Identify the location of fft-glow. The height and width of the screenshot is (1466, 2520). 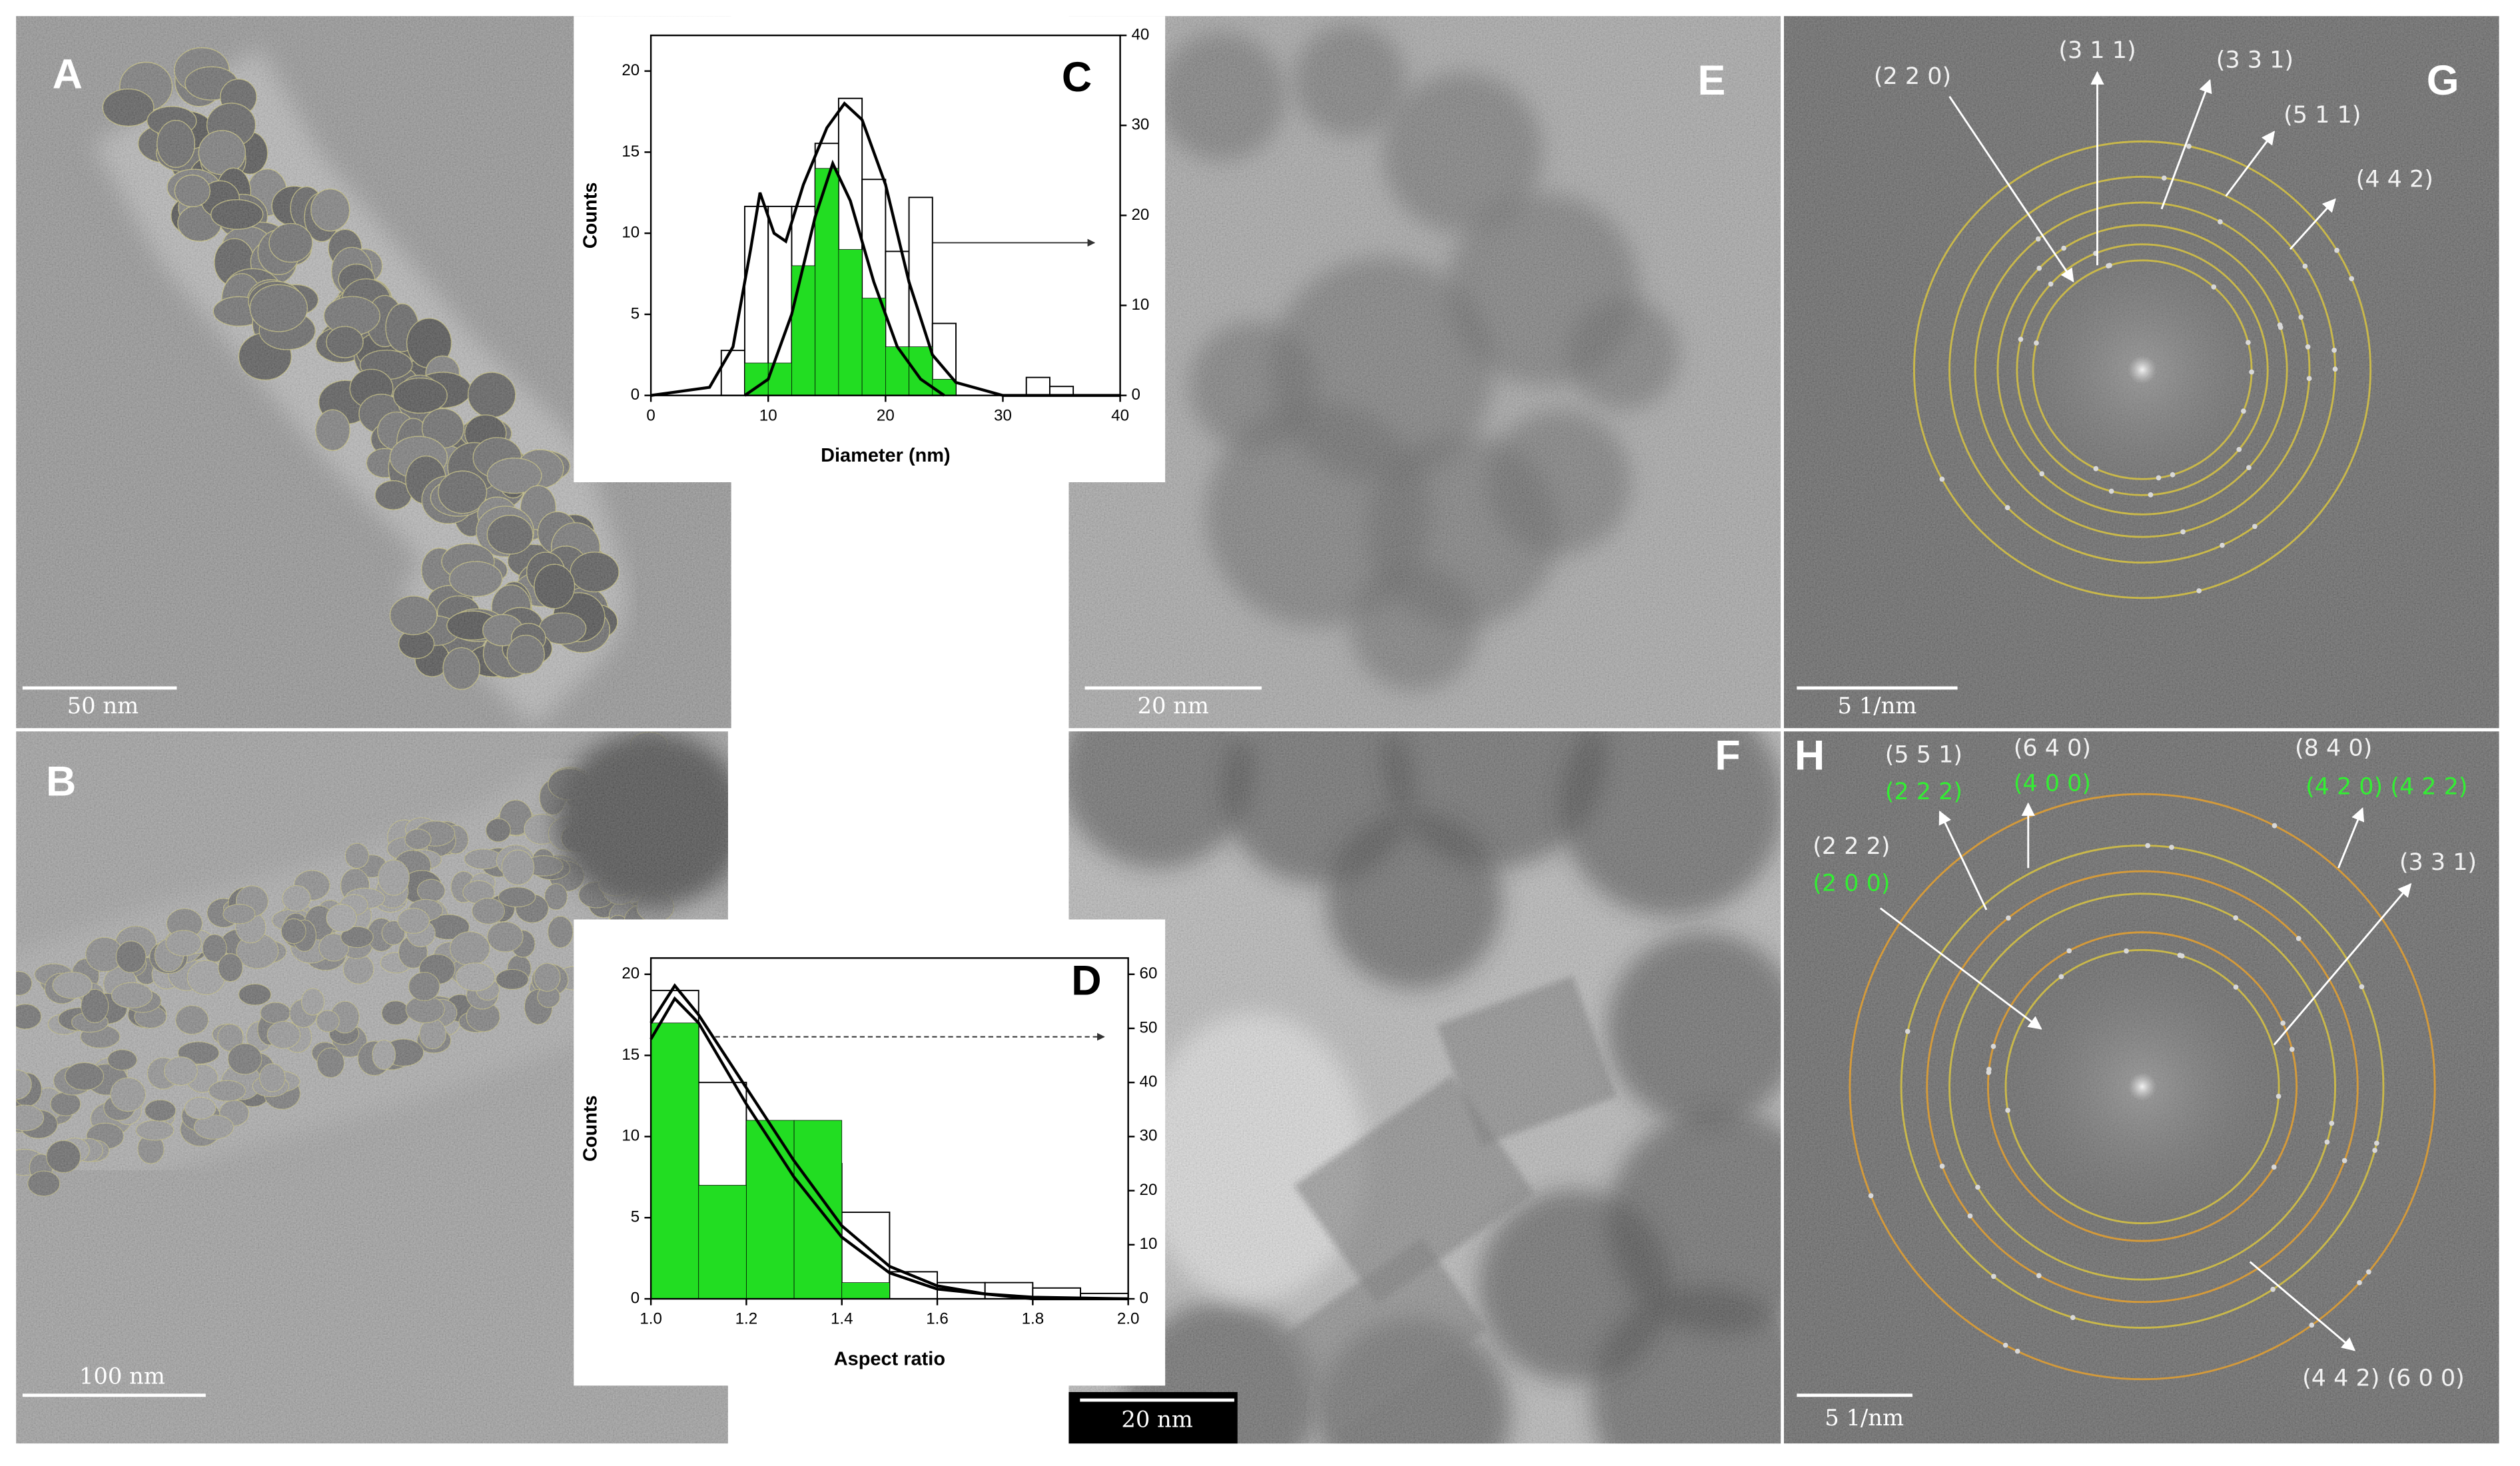
(2142, 370).